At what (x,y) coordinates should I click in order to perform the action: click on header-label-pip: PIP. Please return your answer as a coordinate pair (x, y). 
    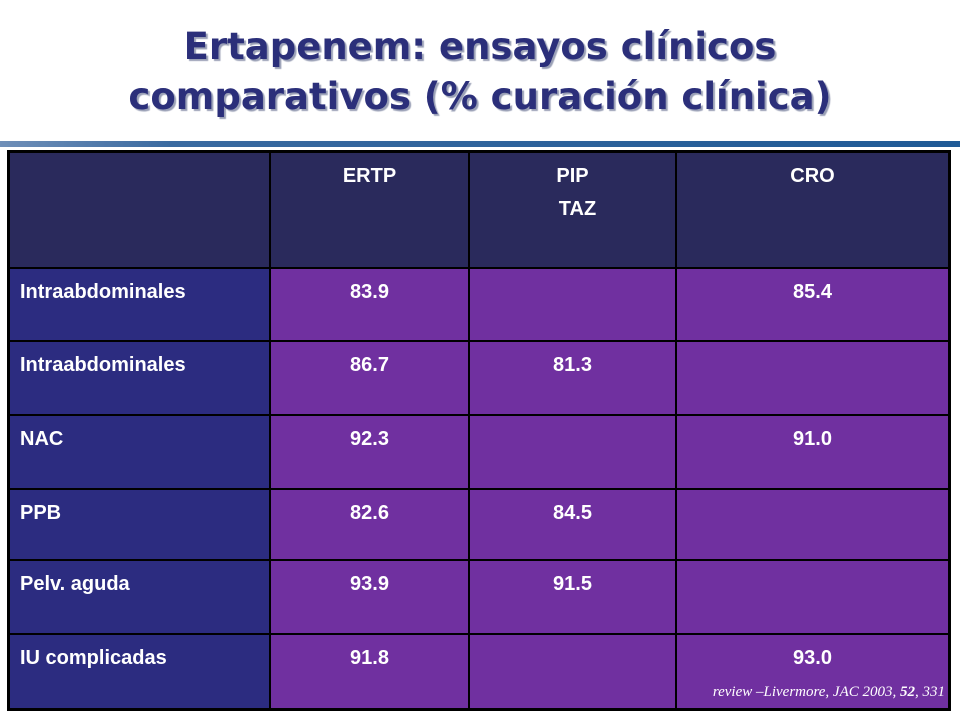
    Looking at the image, I should click on (572, 176).